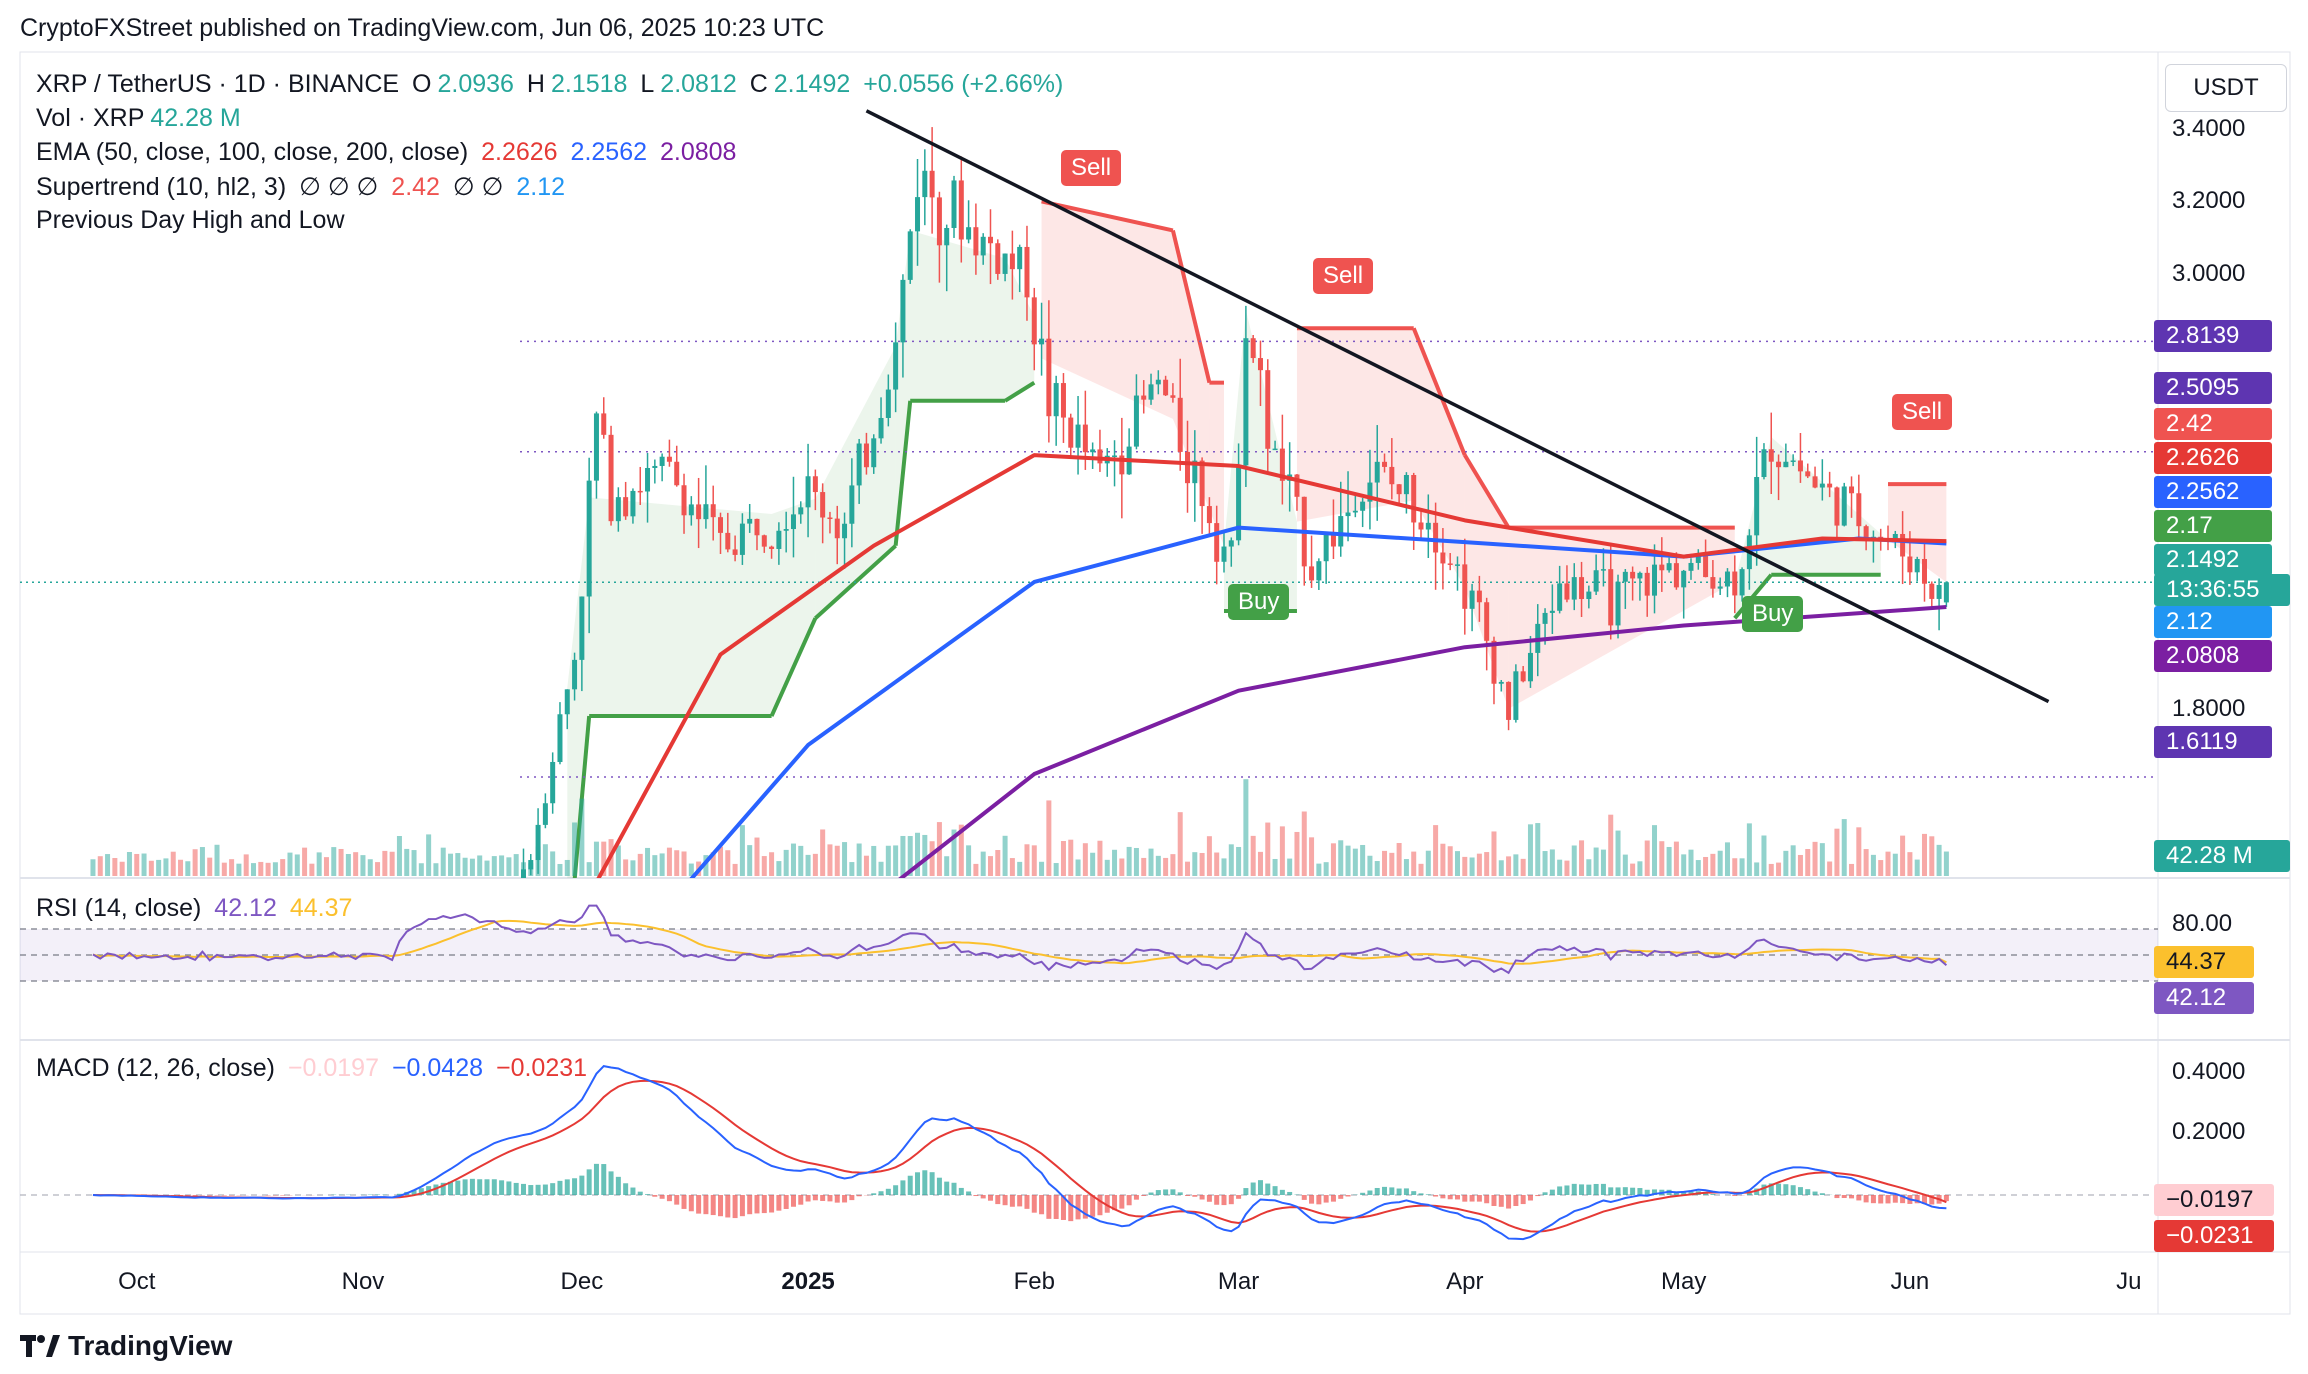 Image resolution: width=2308 pixels, height=1374 pixels. Describe the element at coordinates (1107, 310) in the screenshot. I see `supertrend-fill` at that location.